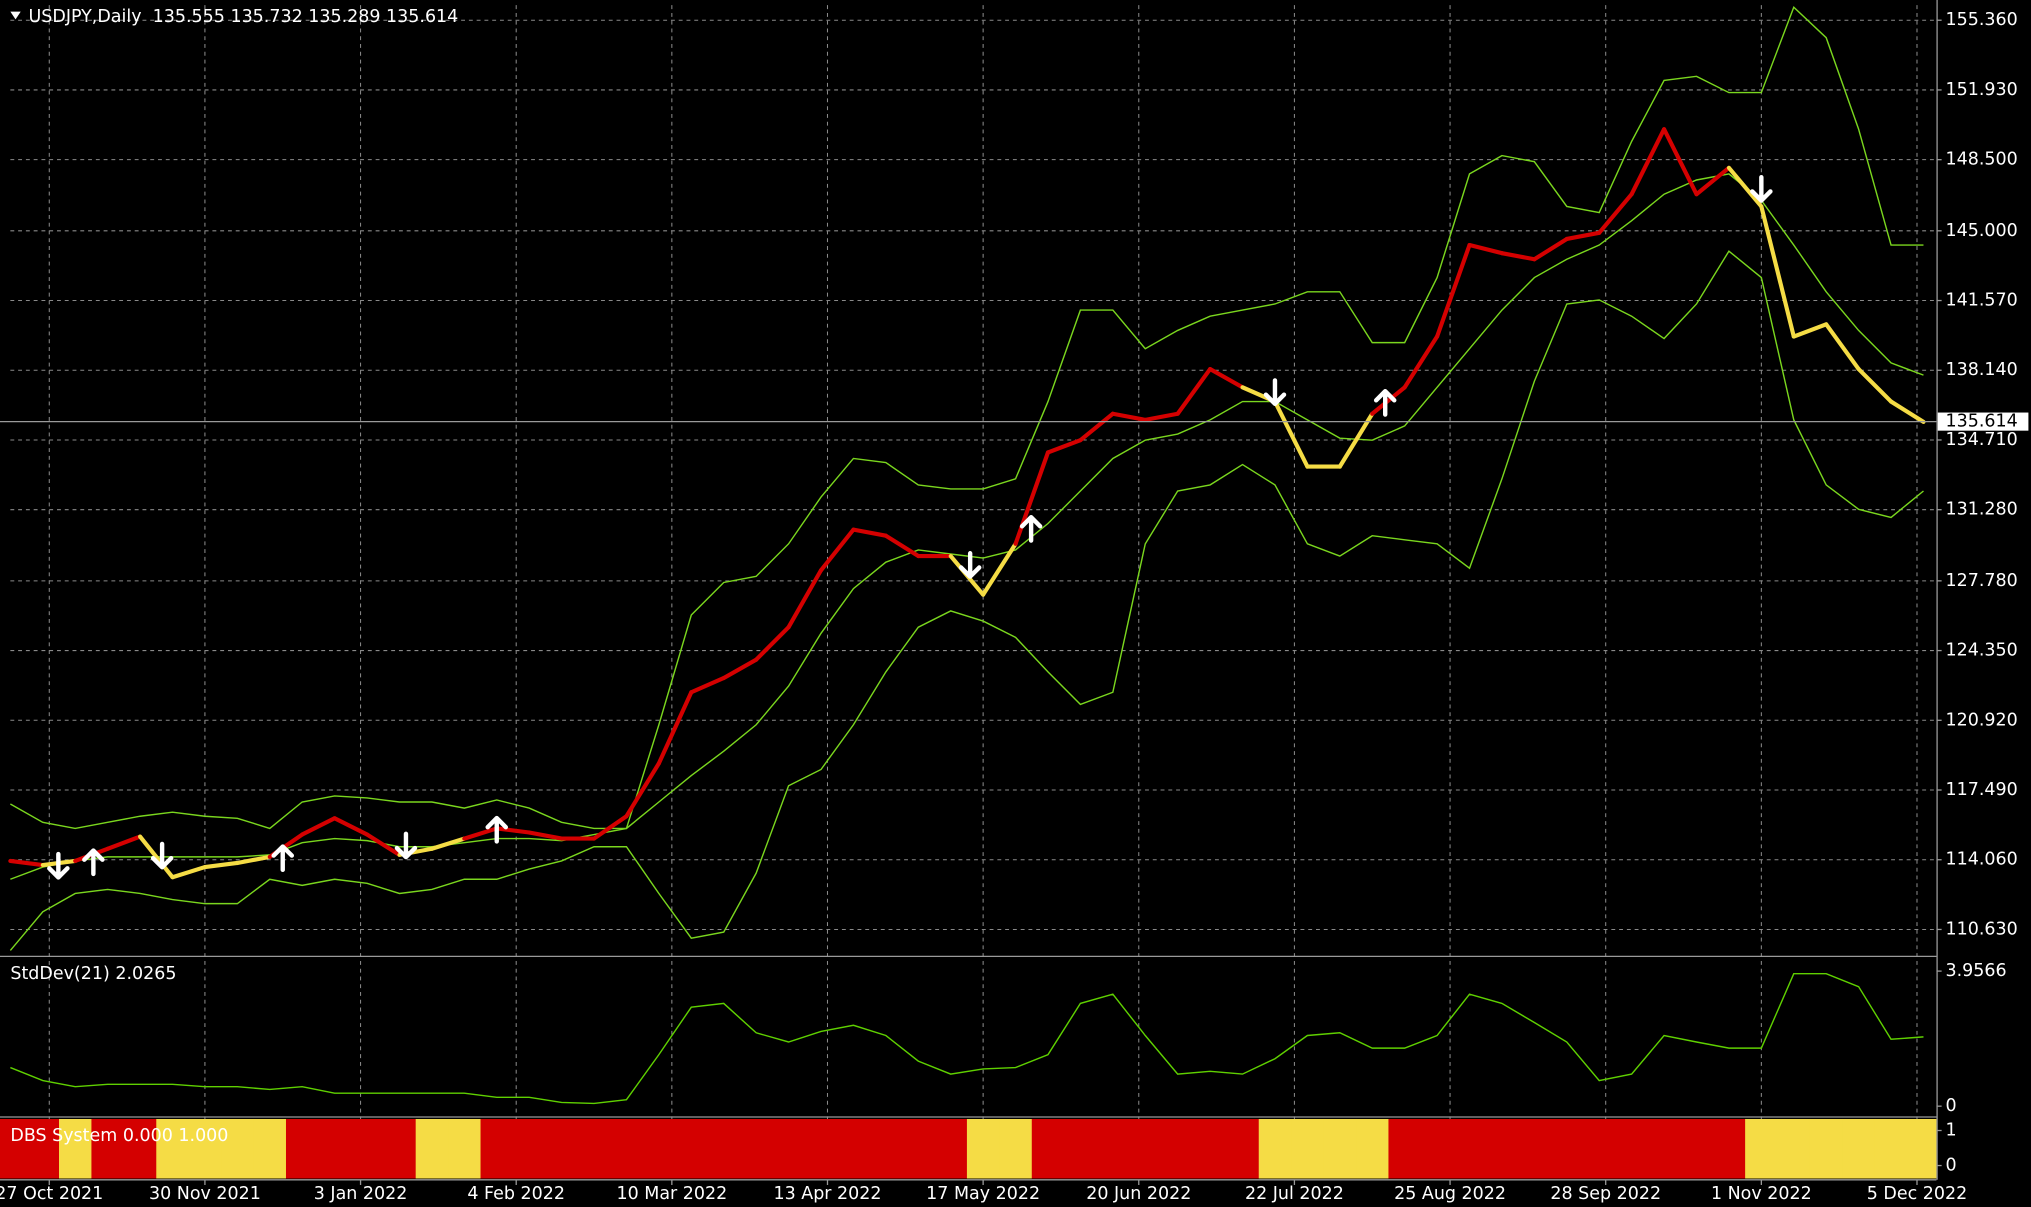 This screenshot has width=2031, height=1207. What do you see at coordinates (671, 1194) in the screenshot?
I see `x-tick-label: 10 Mar 2022` at bounding box center [671, 1194].